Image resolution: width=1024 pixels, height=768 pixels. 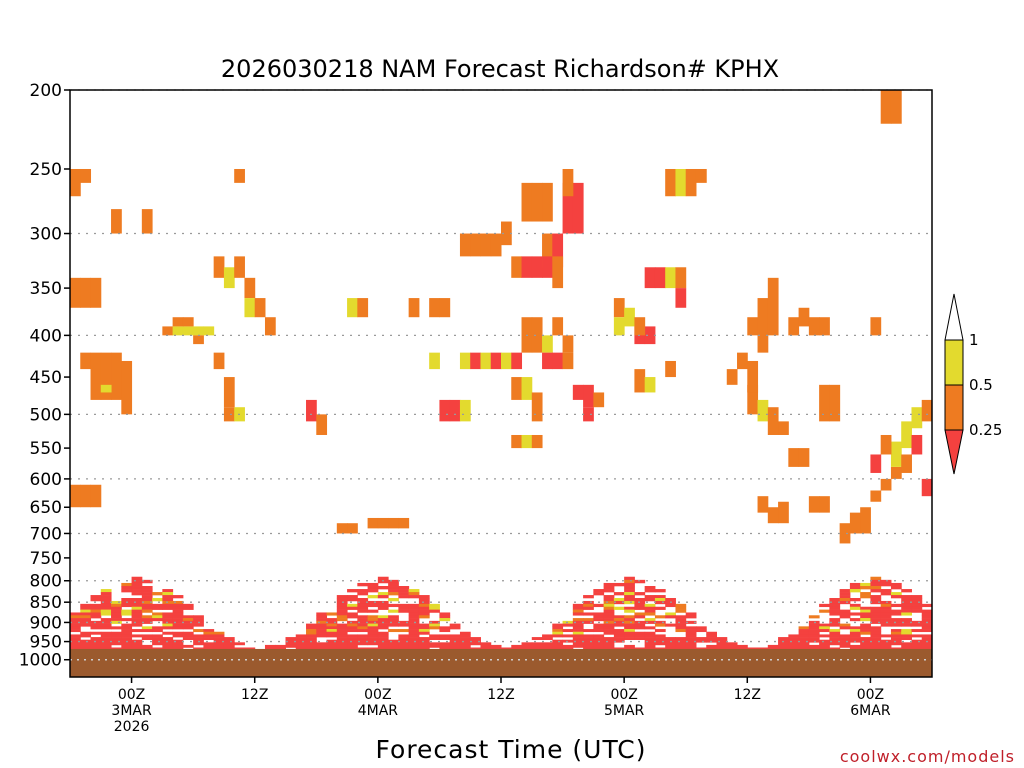 I want to click on y-tick-label: 900, so click(x=46, y=623).